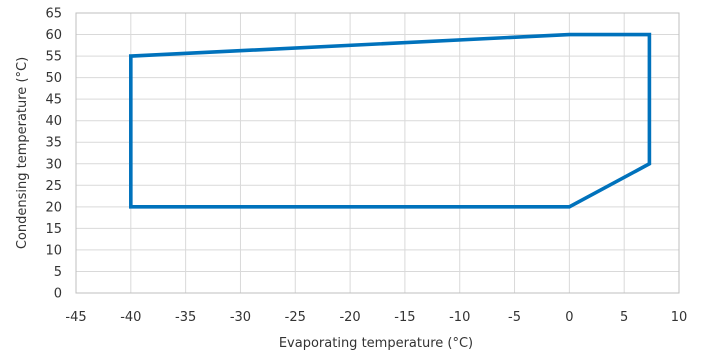  What do you see at coordinates (295, 317) in the screenshot?
I see `x-tick-label: -25` at bounding box center [295, 317].